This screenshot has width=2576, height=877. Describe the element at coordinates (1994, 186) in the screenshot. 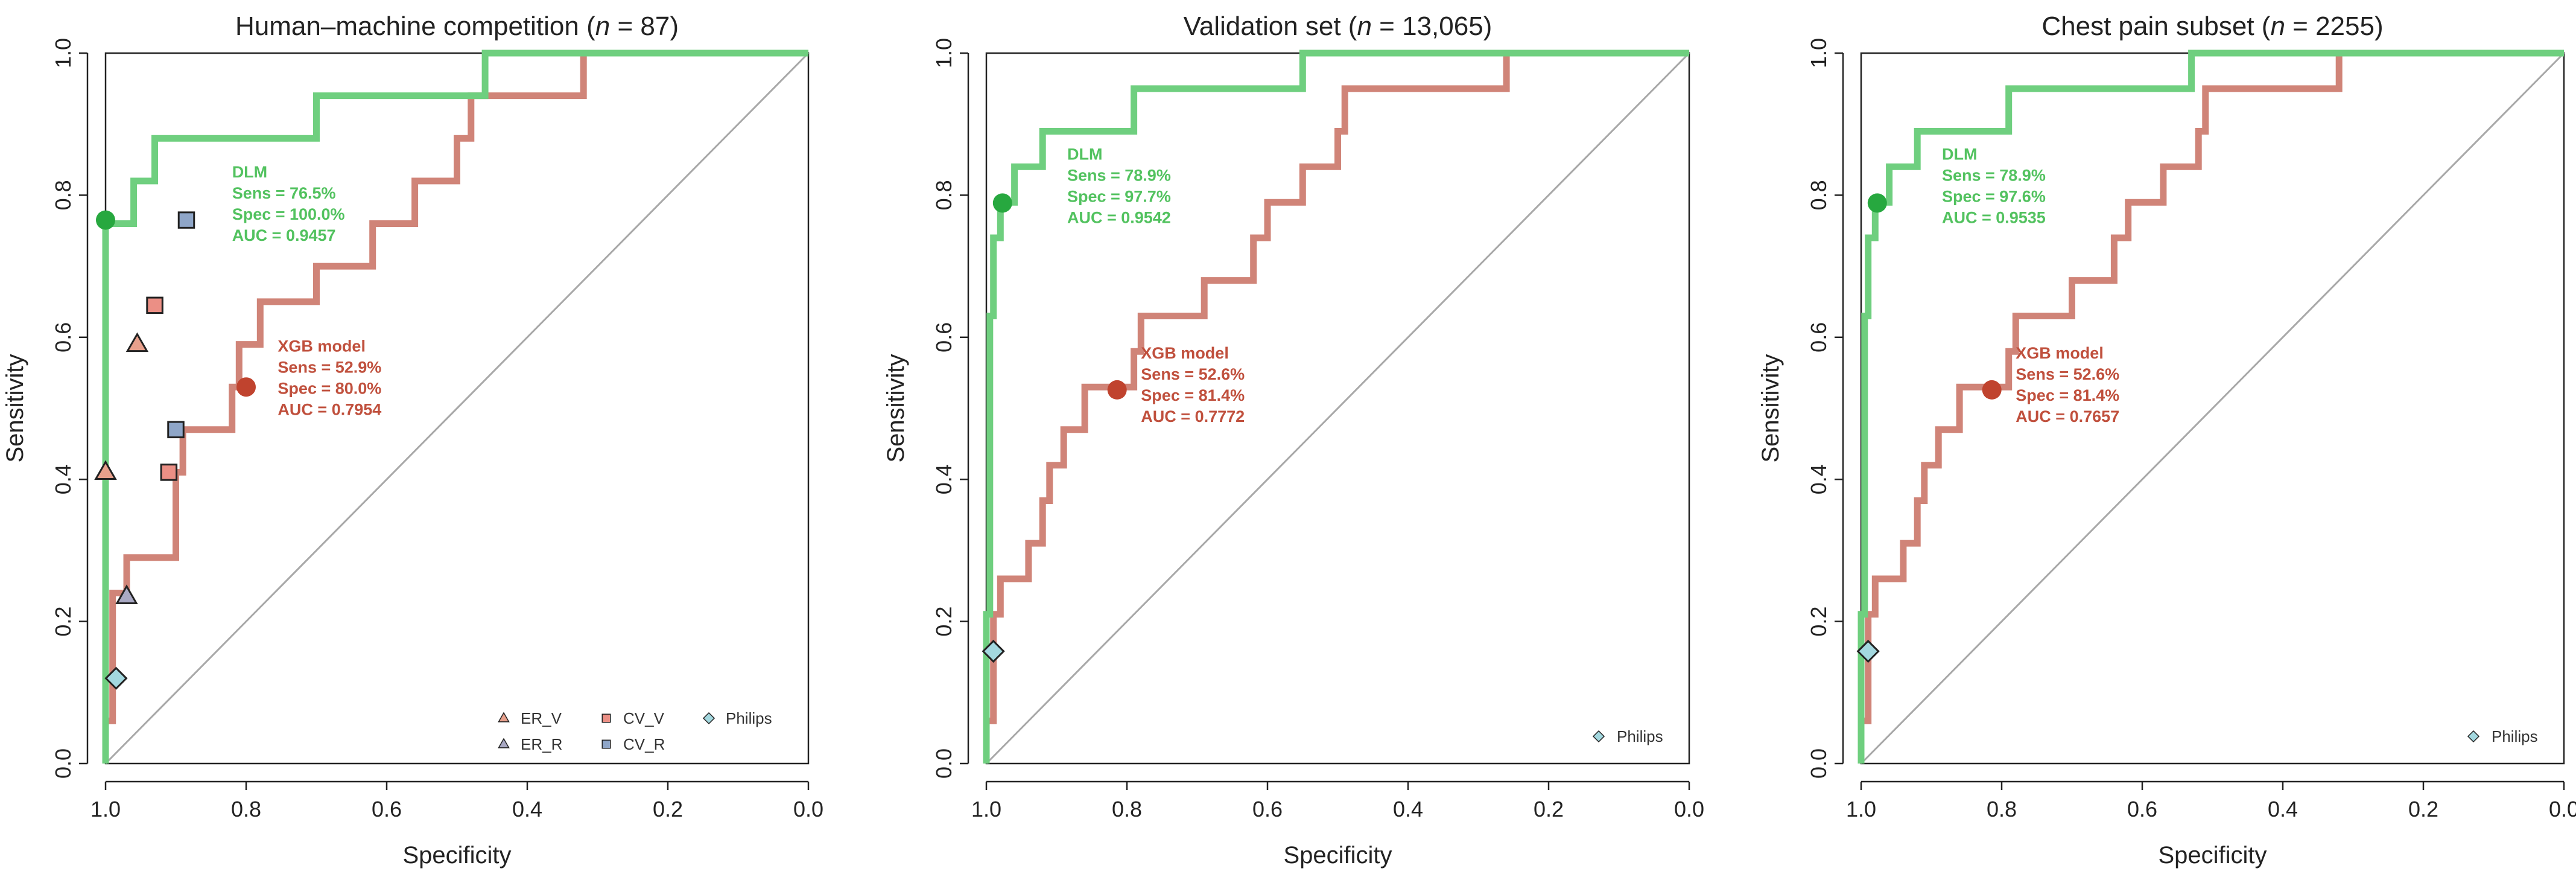

I see `dlm-annotation: DLM Sens = 78.9% Spec = 97.6% AUC = 0.9535` at that location.